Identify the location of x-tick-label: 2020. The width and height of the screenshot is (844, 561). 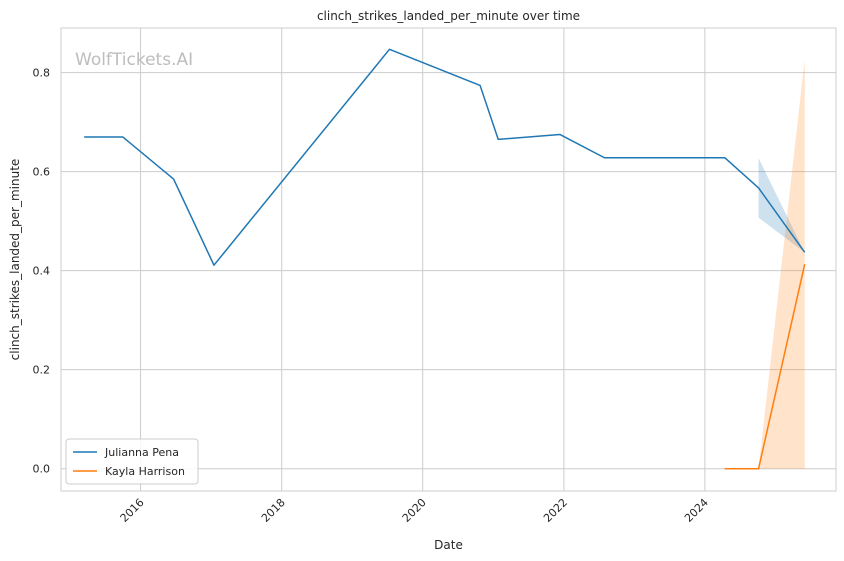
(414, 510).